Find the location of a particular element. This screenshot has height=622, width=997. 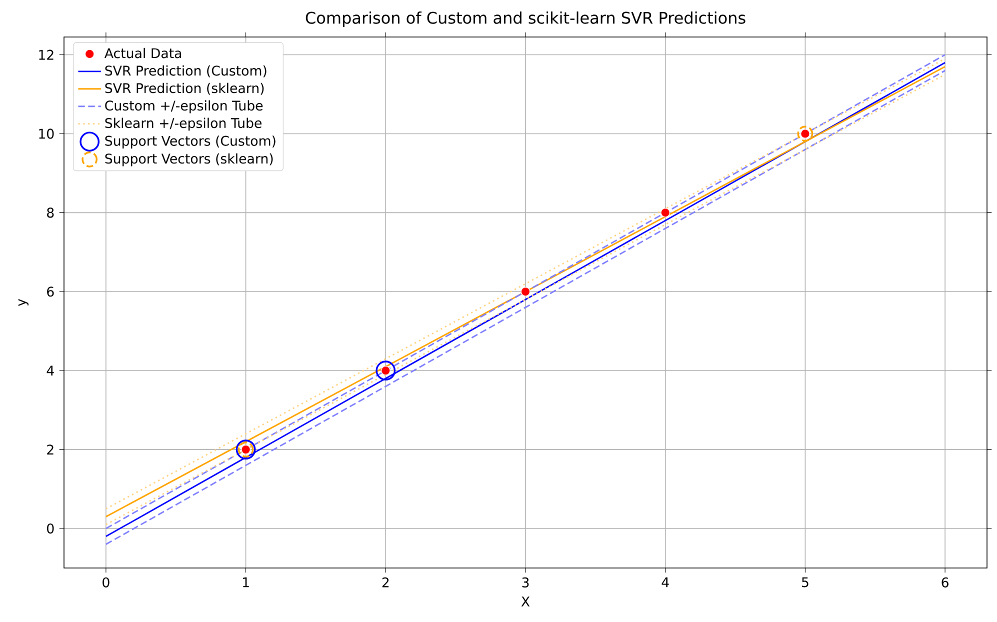

x-tick-label: 5 is located at coordinates (805, 582).